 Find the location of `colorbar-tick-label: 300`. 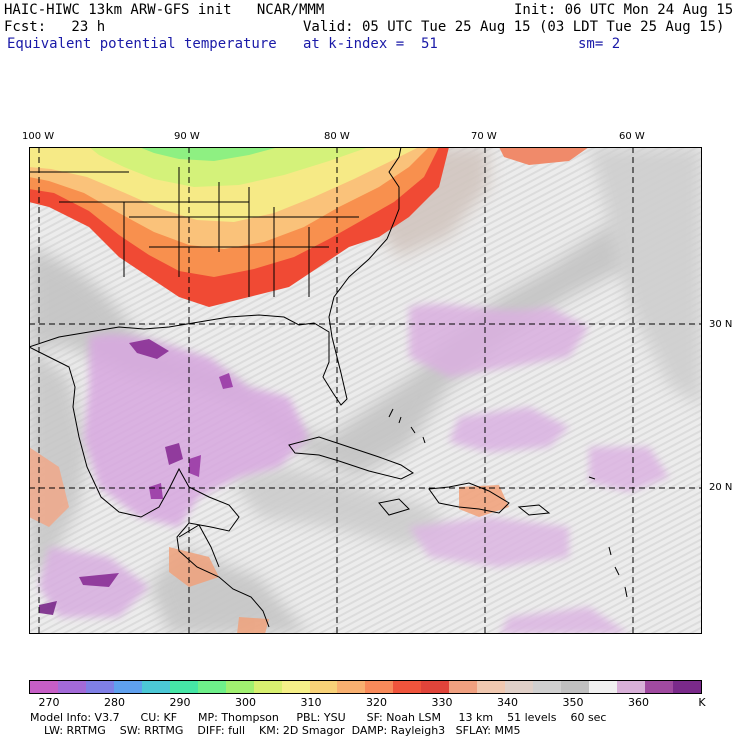

colorbar-tick-label: 300 is located at coordinates (245, 702).